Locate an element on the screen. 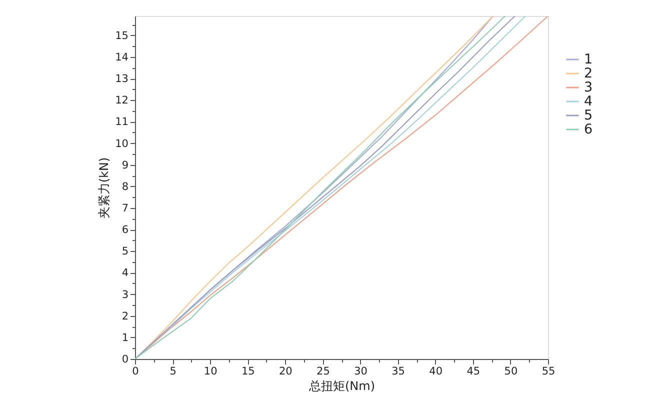  y-tick-label: 7 is located at coordinates (125, 208).